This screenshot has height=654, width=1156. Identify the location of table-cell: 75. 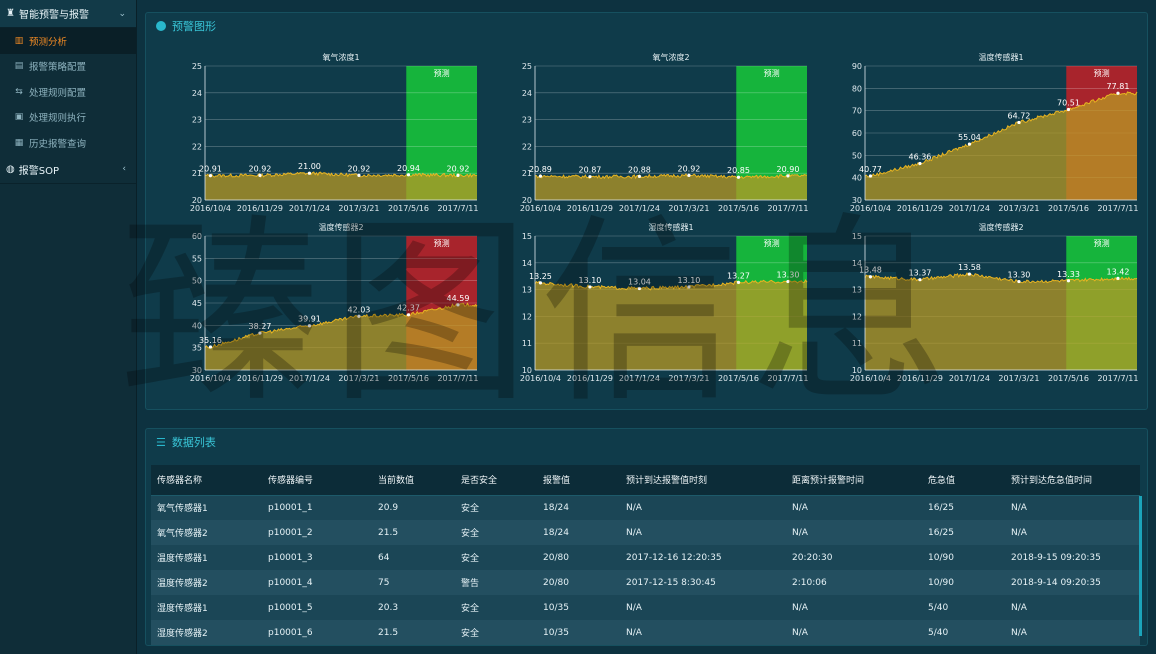
(413, 582).